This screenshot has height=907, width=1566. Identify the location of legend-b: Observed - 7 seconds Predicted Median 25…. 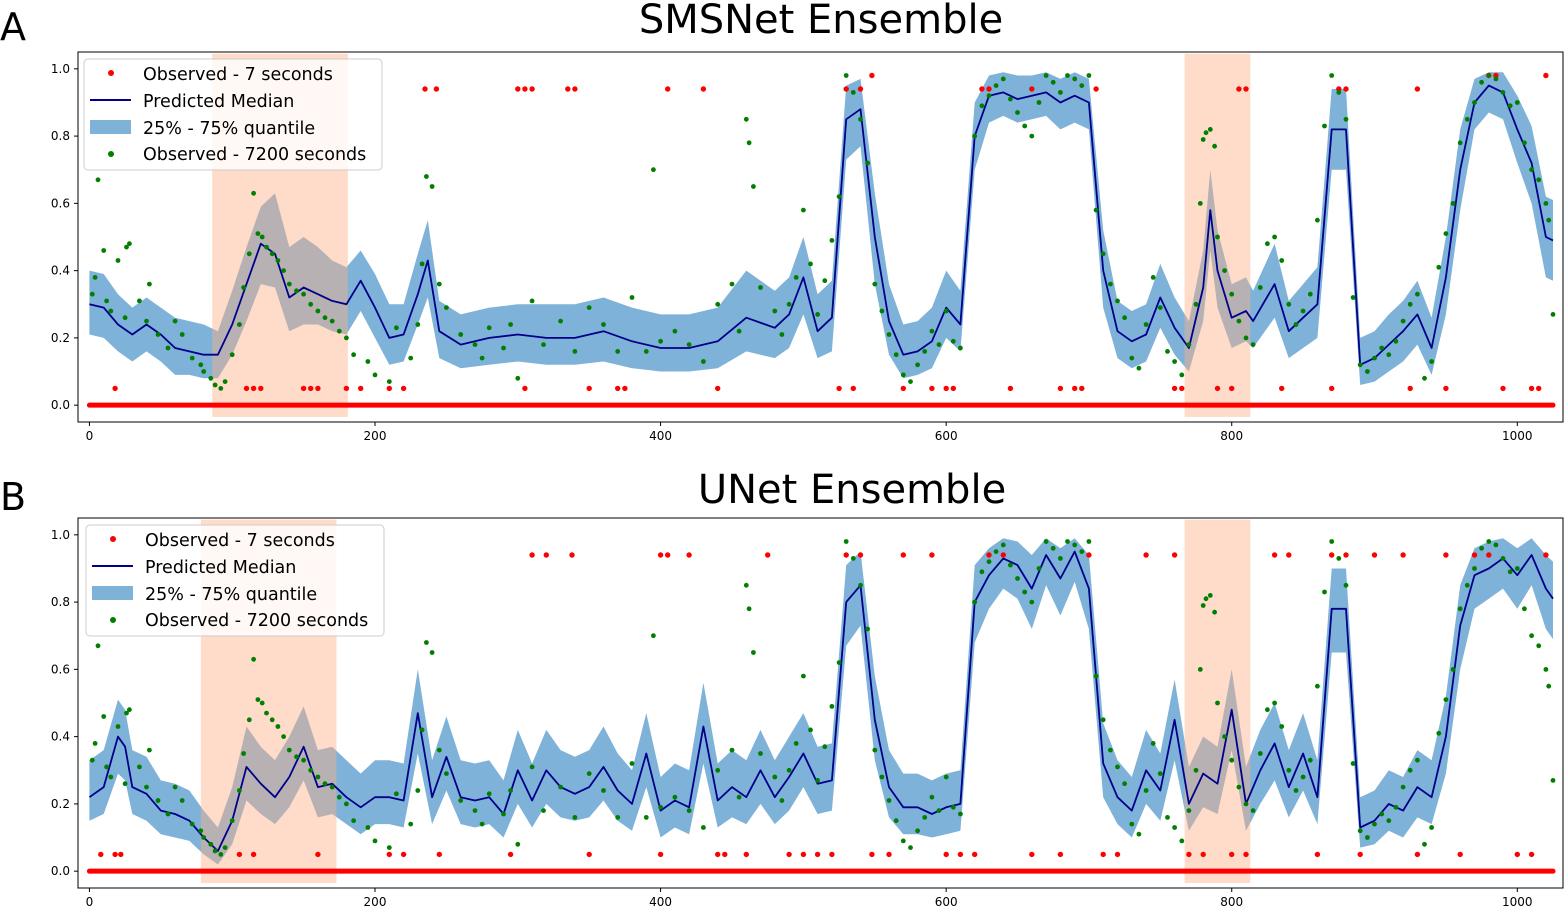
(235, 580).